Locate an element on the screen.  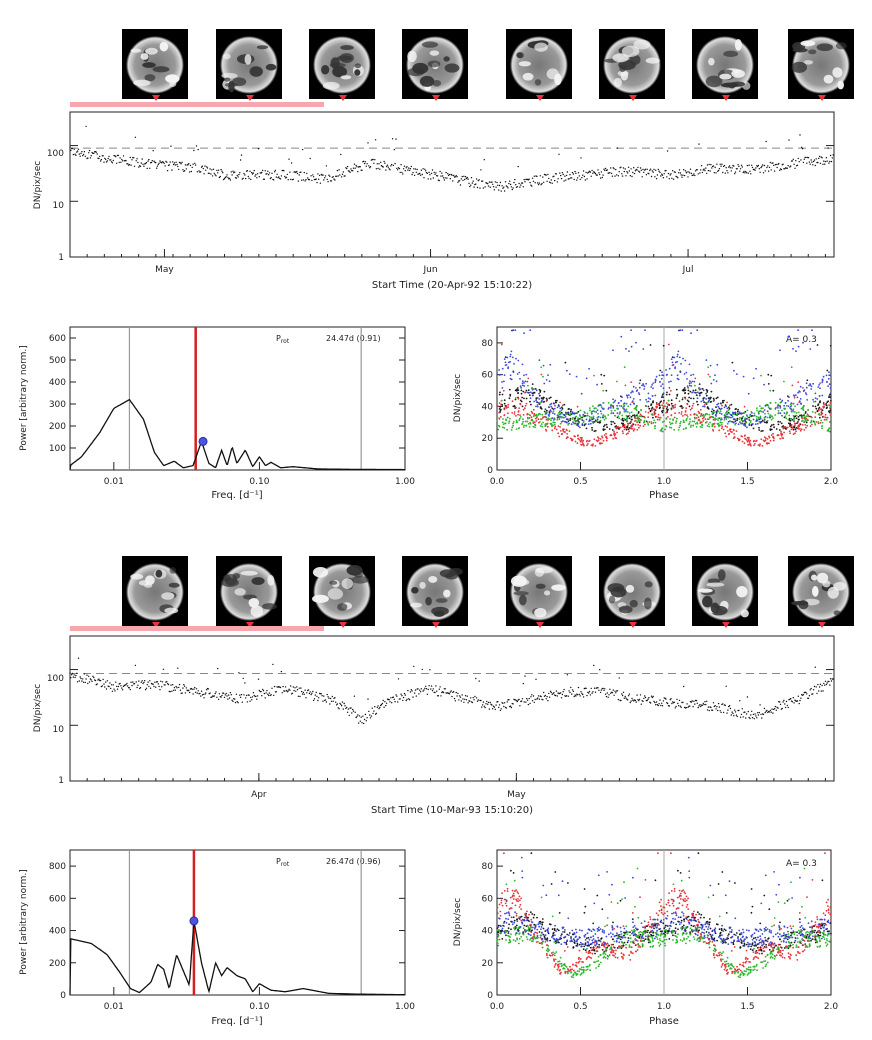
month-label: May is located at coordinates (164, 270).